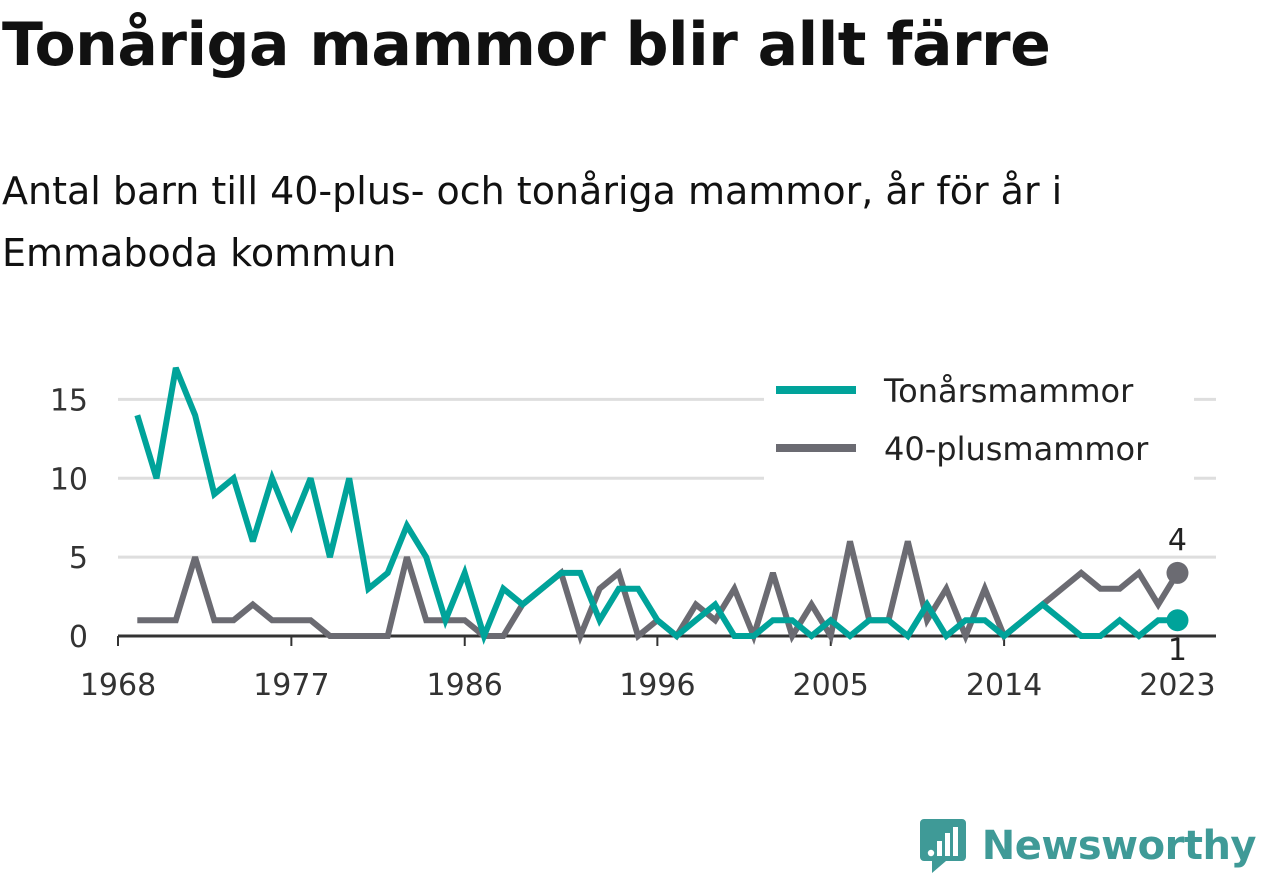 The width and height of the screenshot is (1262, 879). What do you see at coordinates (1177, 595) in the screenshot?
I see `end-labels: 41` at bounding box center [1177, 595].